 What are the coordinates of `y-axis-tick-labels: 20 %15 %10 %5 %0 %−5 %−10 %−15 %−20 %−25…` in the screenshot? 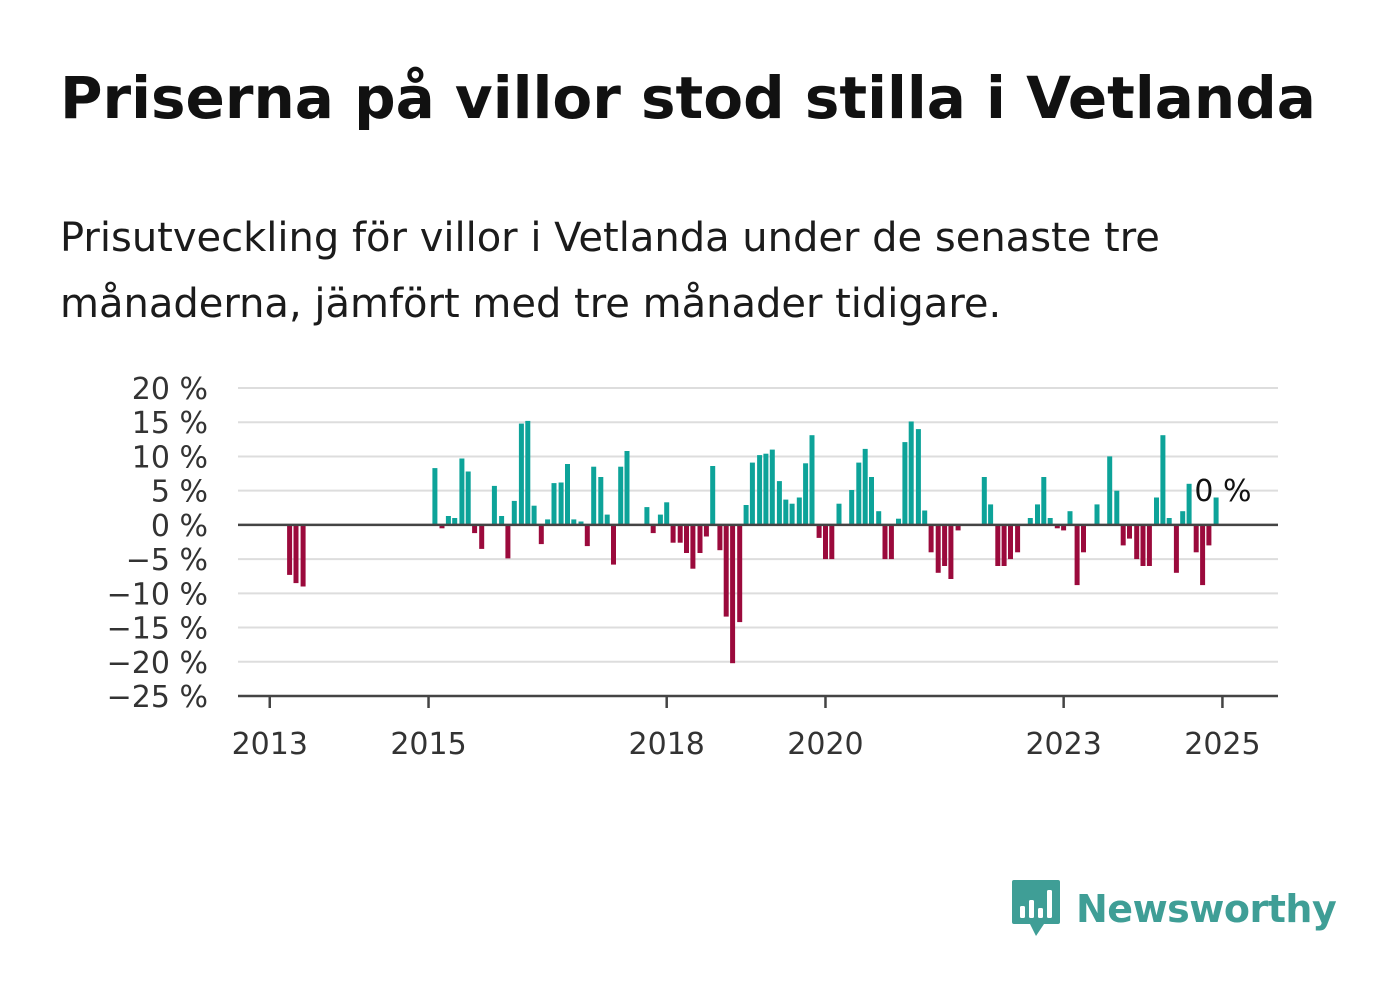 It's located at (157, 543).